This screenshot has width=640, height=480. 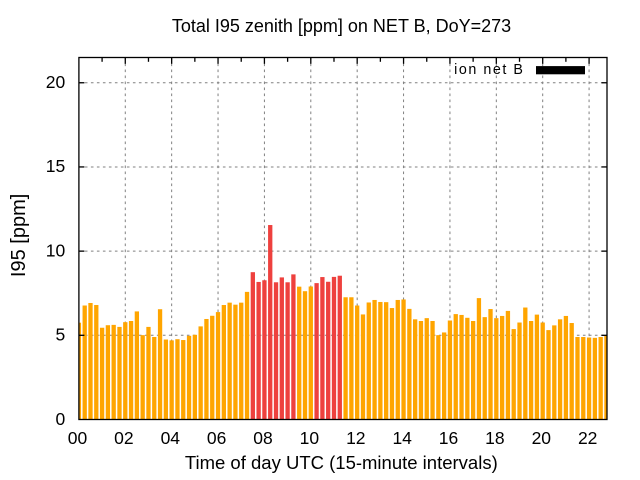 What do you see at coordinates (448, 438) in the screenshot?
I see `svg-text: 16` at bounding box center [448, 438].